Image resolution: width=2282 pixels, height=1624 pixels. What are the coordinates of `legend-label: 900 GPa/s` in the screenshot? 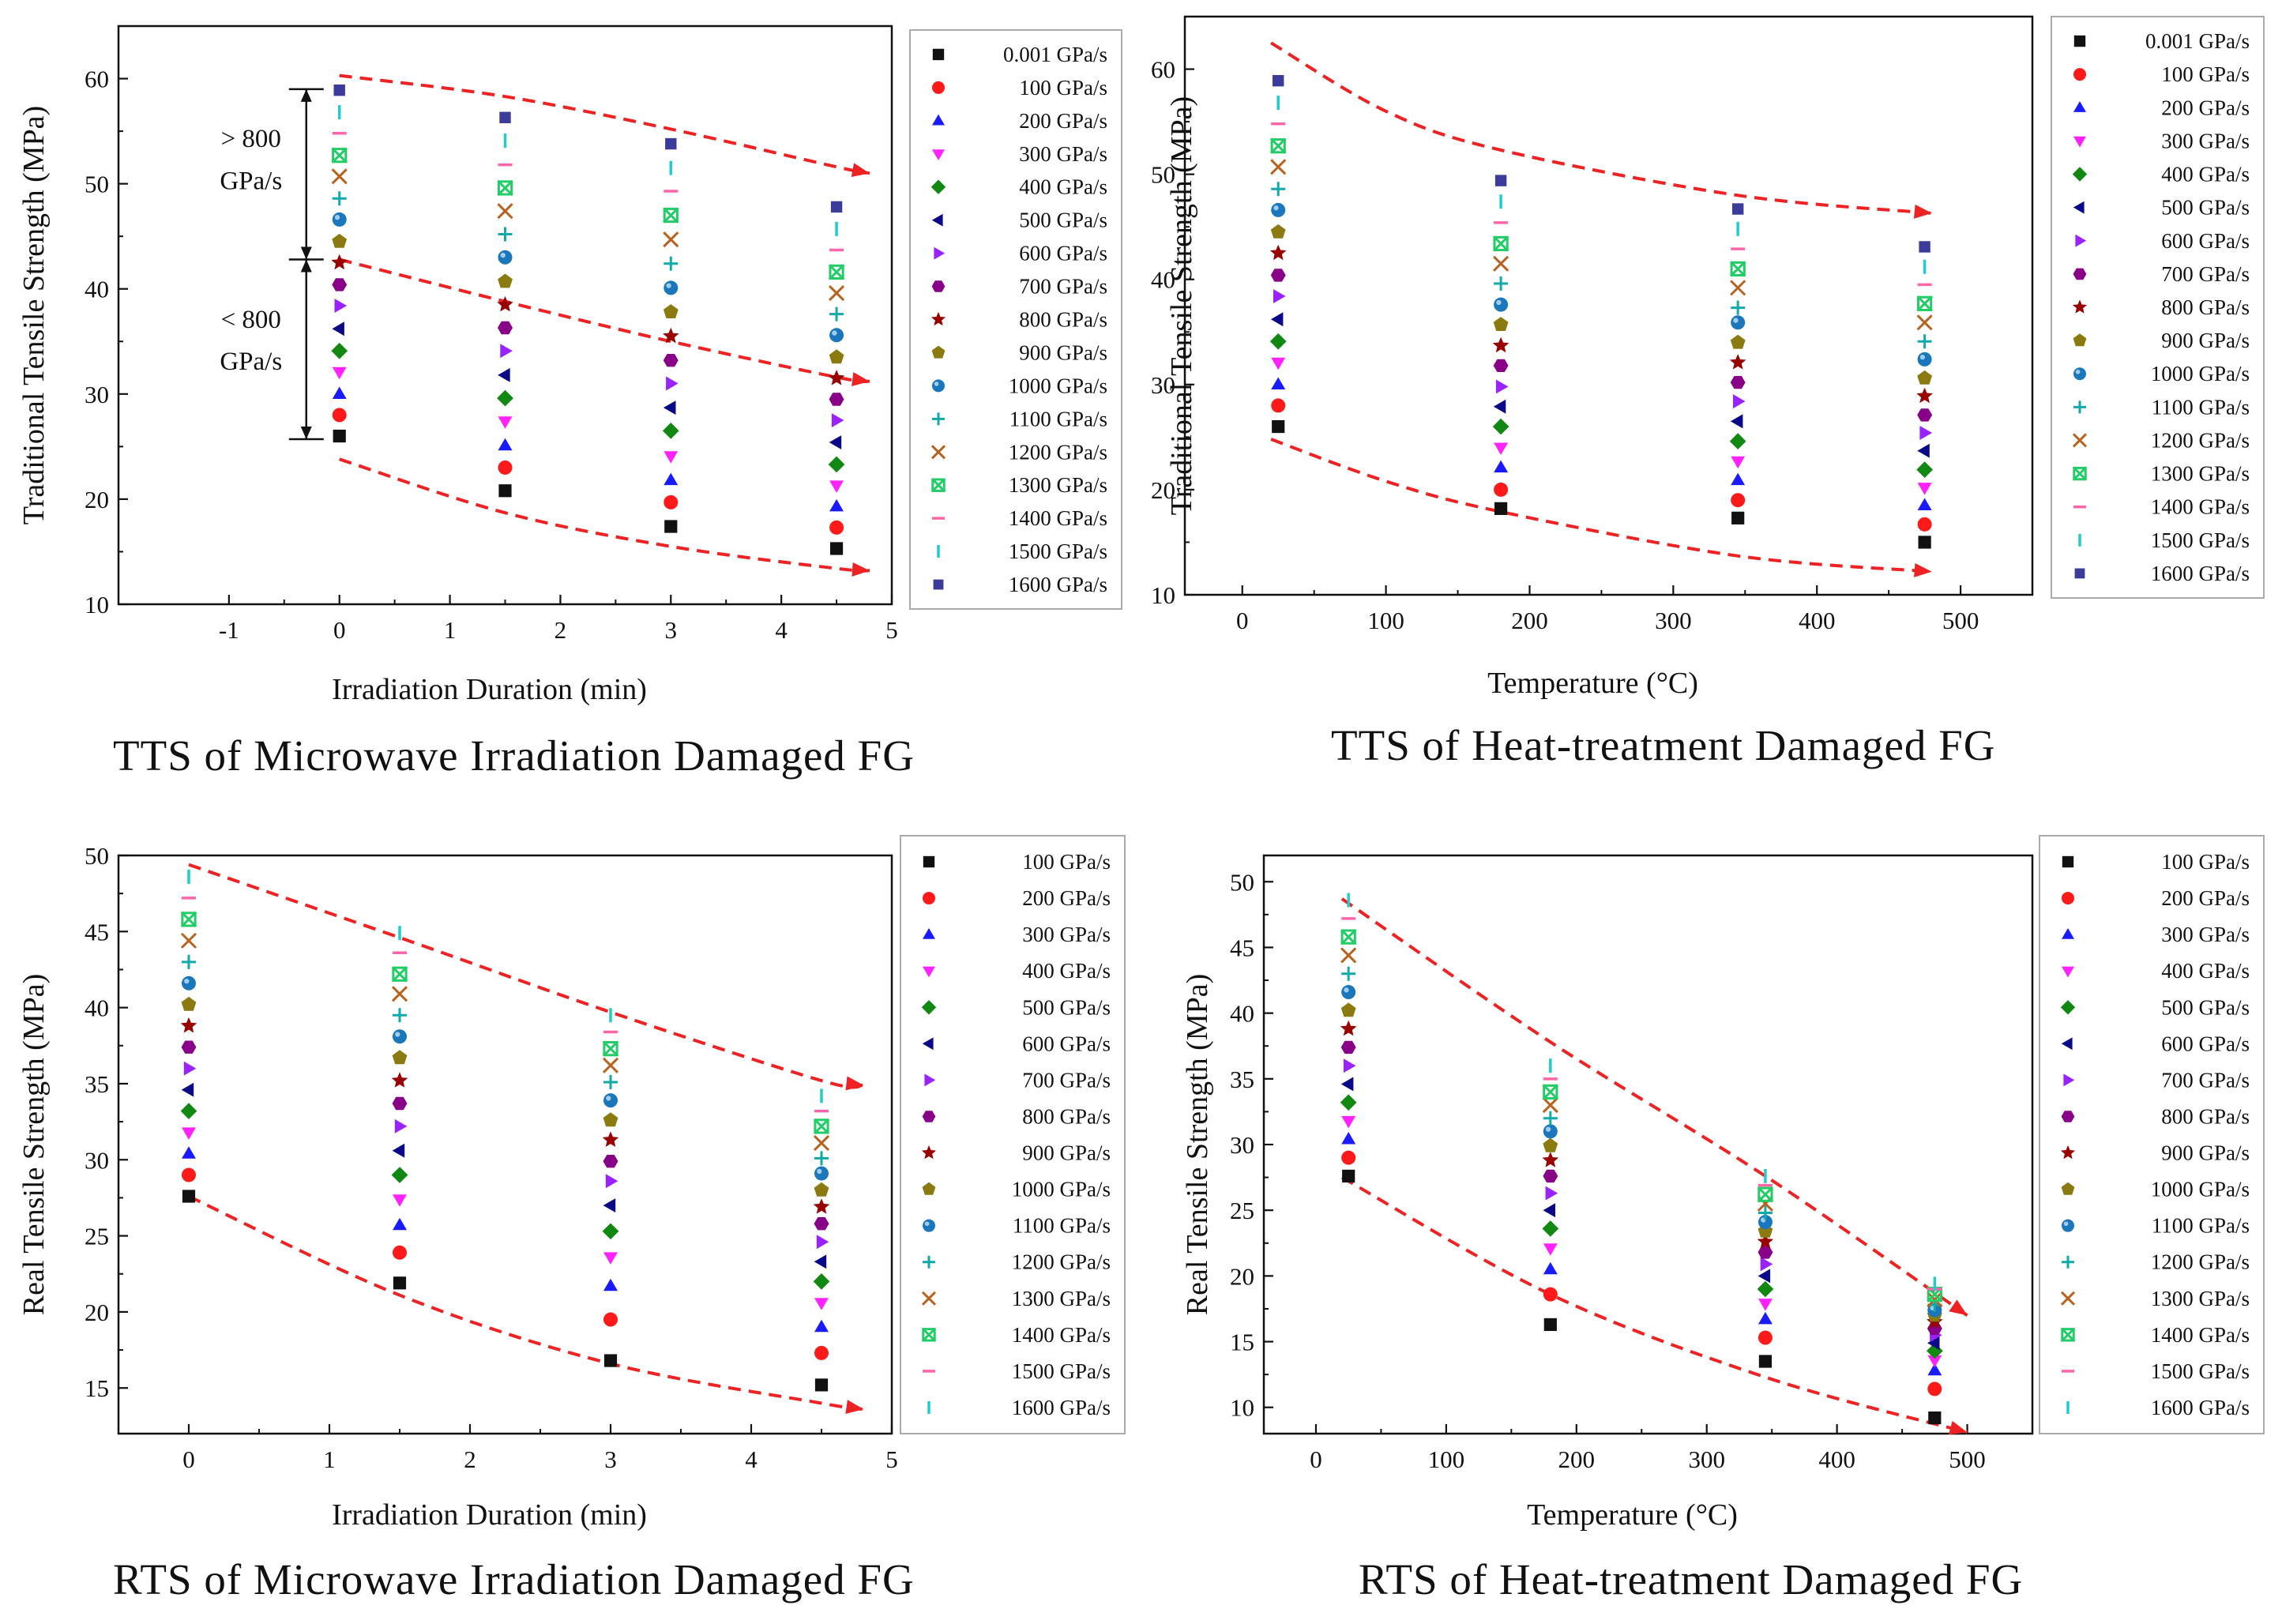 It's located at (2205, 1153).